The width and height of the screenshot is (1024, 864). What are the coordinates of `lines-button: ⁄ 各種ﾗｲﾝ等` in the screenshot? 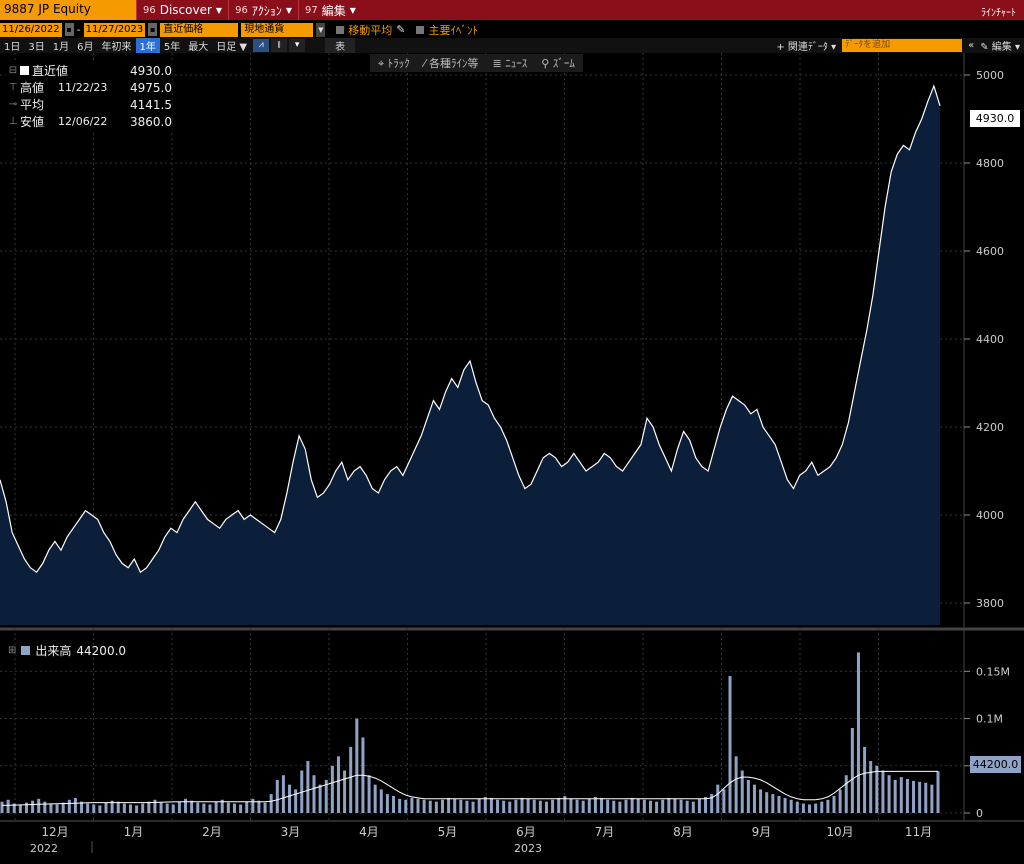 It's located at (451, 63).